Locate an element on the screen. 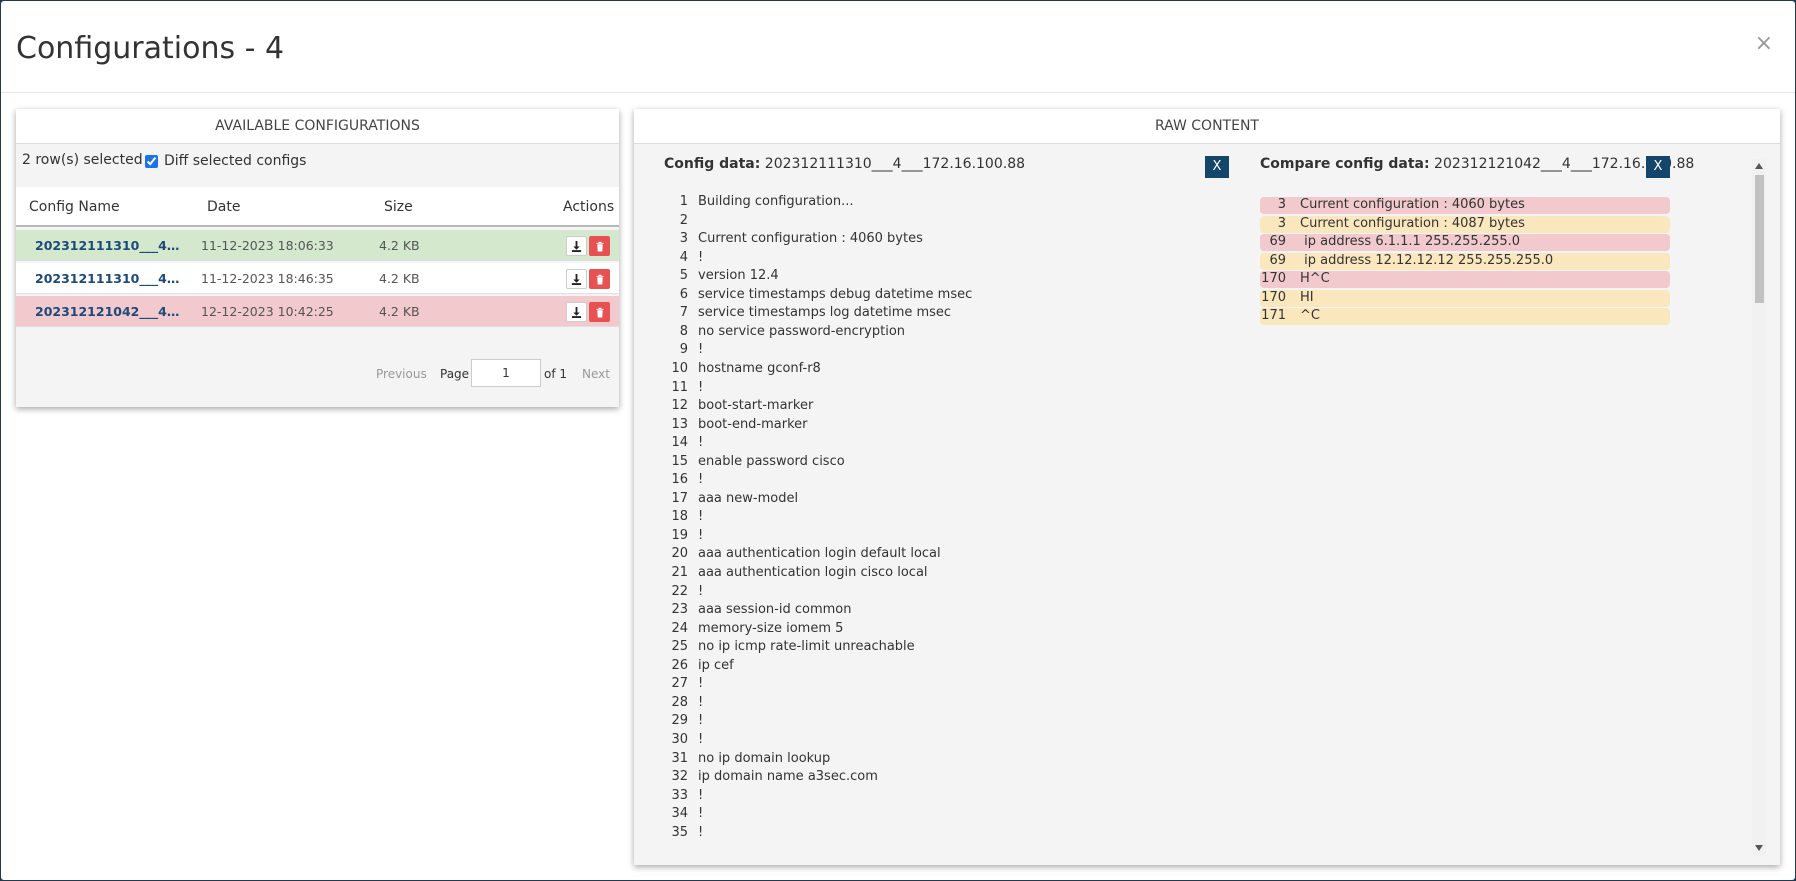  line-text: hostname gconf-r8 is located at coordinates (759, 368).